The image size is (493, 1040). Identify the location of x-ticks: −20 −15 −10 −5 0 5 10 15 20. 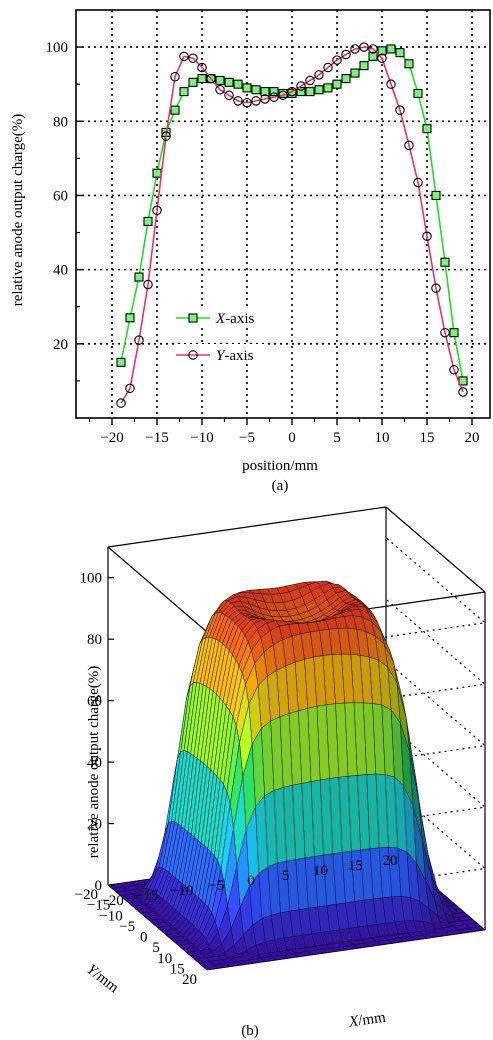
(284, 432).